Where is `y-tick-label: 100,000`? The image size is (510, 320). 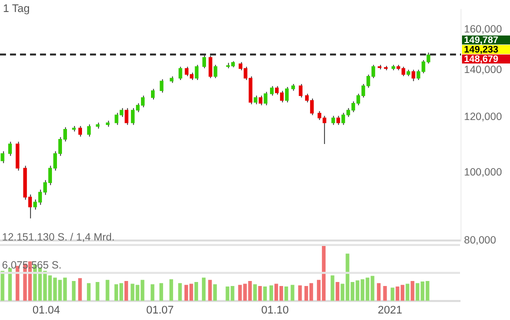 y-tick-label: 100,000 is located at coordinates (483, 172).